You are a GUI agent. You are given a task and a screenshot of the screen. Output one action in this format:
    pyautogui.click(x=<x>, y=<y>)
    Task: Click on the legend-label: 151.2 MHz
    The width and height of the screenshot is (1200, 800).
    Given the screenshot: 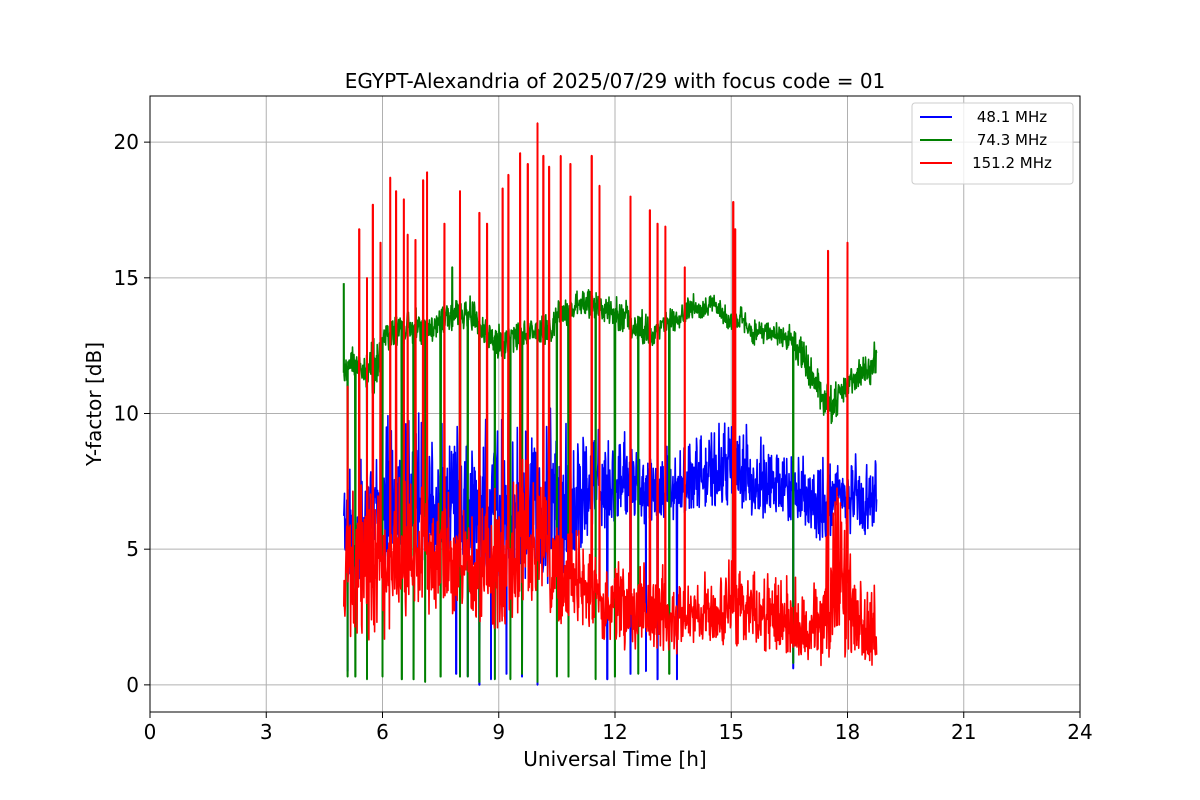 What is the action you would take?
    pyautogui.click(x=1012, y=163)
    